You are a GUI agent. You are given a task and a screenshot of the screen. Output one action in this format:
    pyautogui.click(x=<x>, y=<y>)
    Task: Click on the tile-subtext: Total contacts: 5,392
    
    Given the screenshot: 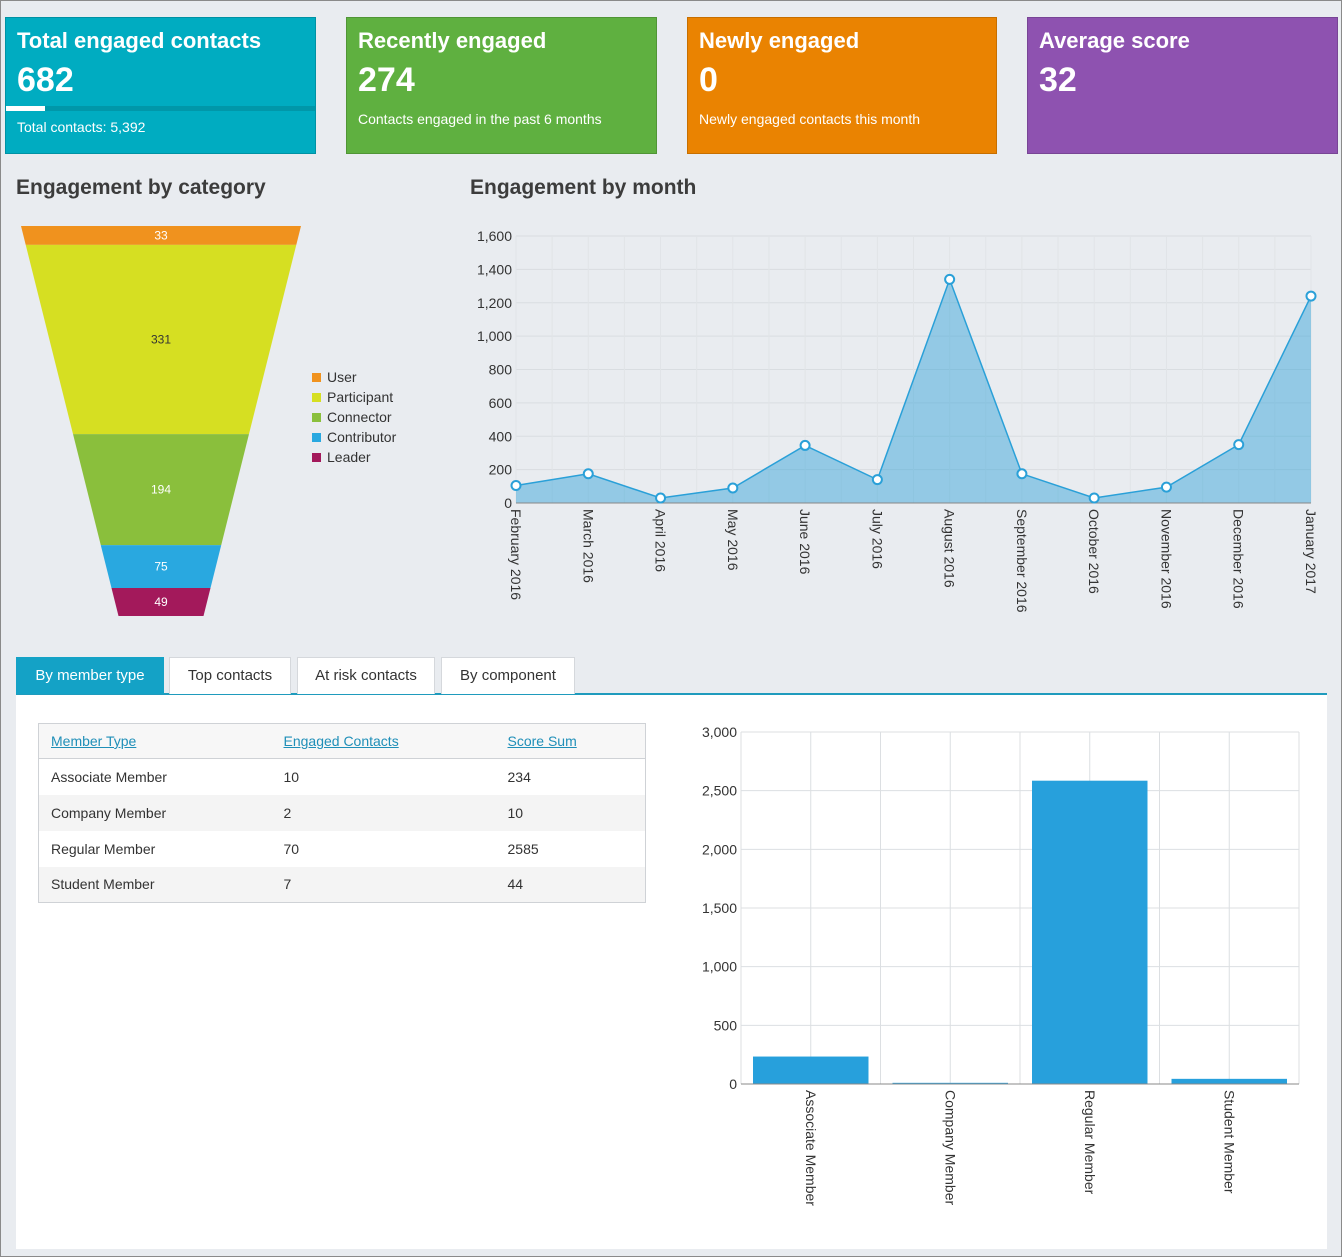 What is the action you would take?
    pyautogui.click(x=81, y=127)
    